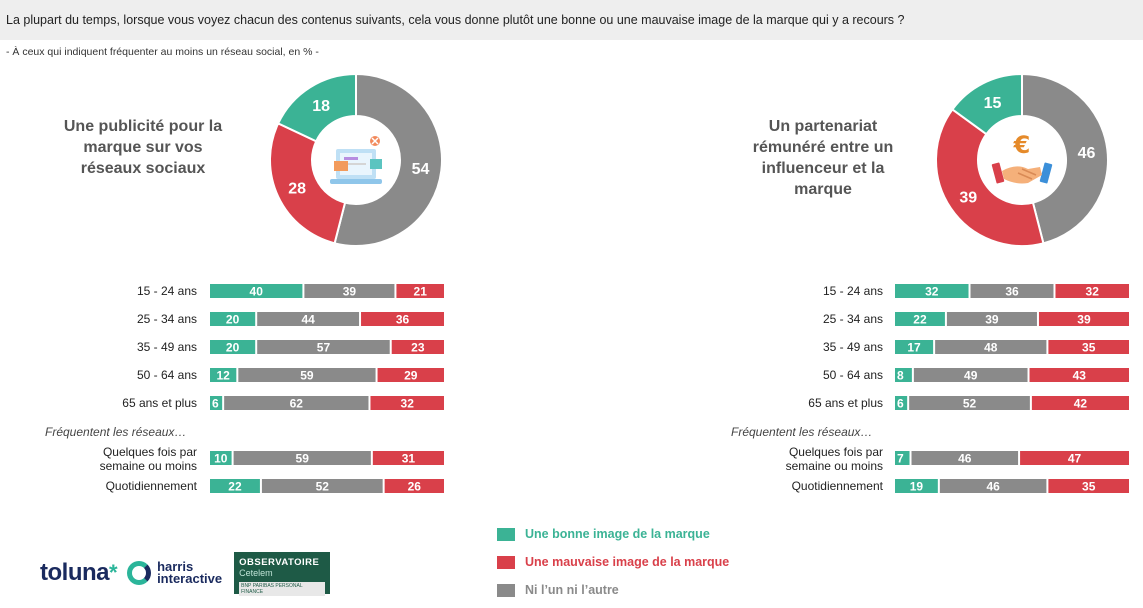 The image size is (1143, 608). I want to click on donut-value-good: 15, so click(993, 103).